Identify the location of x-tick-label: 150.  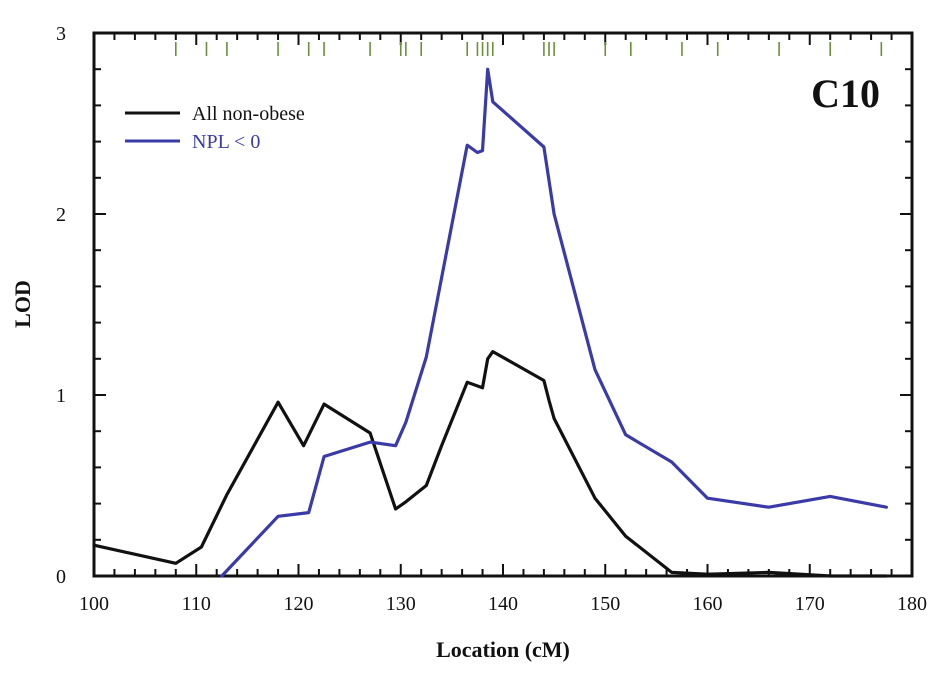
(605, 604).